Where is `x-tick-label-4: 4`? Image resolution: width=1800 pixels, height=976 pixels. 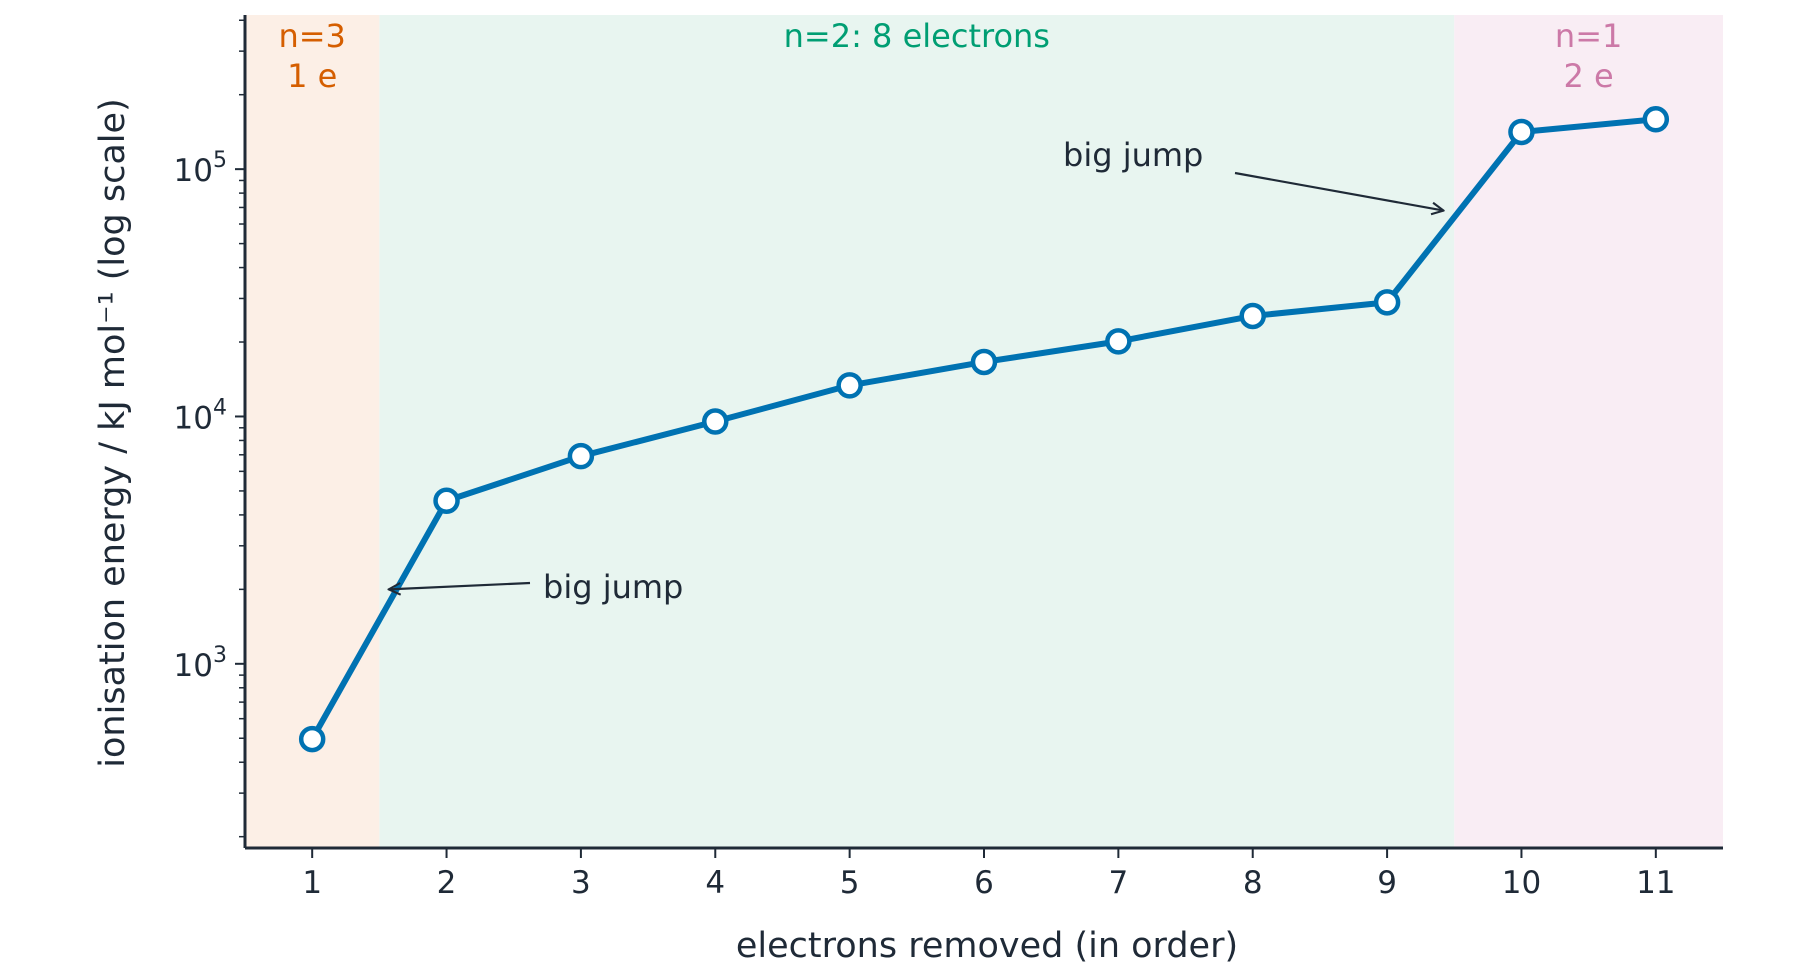
x-tick-label-4: 4 is located at coordinates (715, 883).